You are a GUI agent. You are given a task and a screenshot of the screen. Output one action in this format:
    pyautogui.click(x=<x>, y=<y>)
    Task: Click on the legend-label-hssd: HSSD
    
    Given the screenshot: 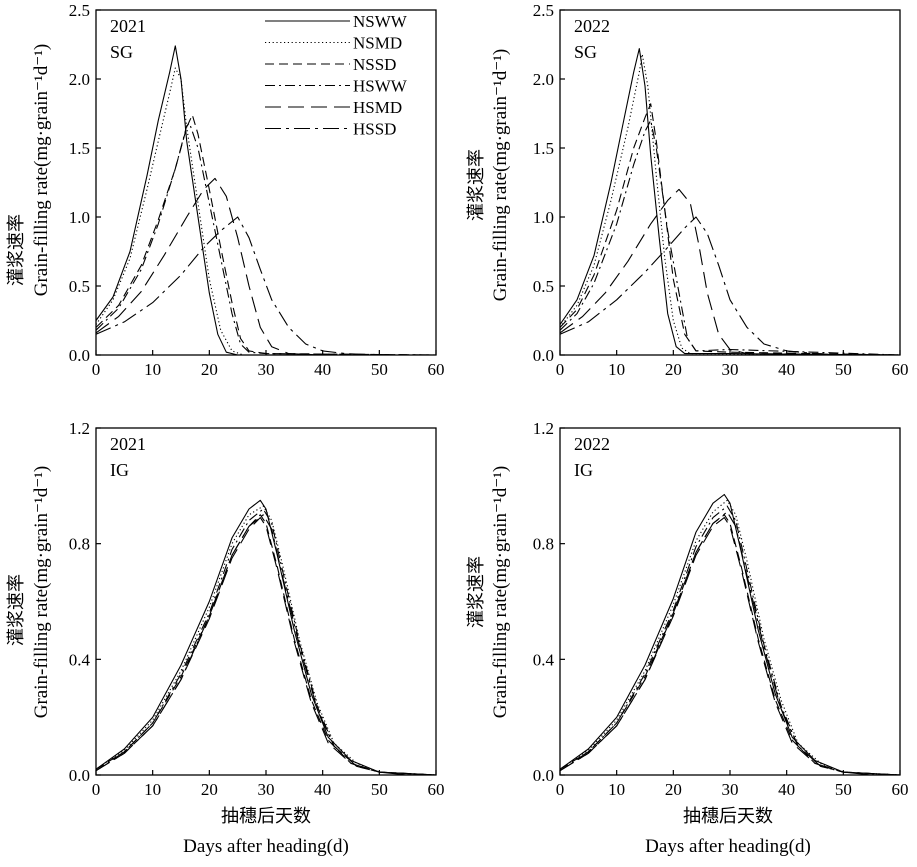 What is the action you would take?
    pyautogui.click(x=374, y=129)
    